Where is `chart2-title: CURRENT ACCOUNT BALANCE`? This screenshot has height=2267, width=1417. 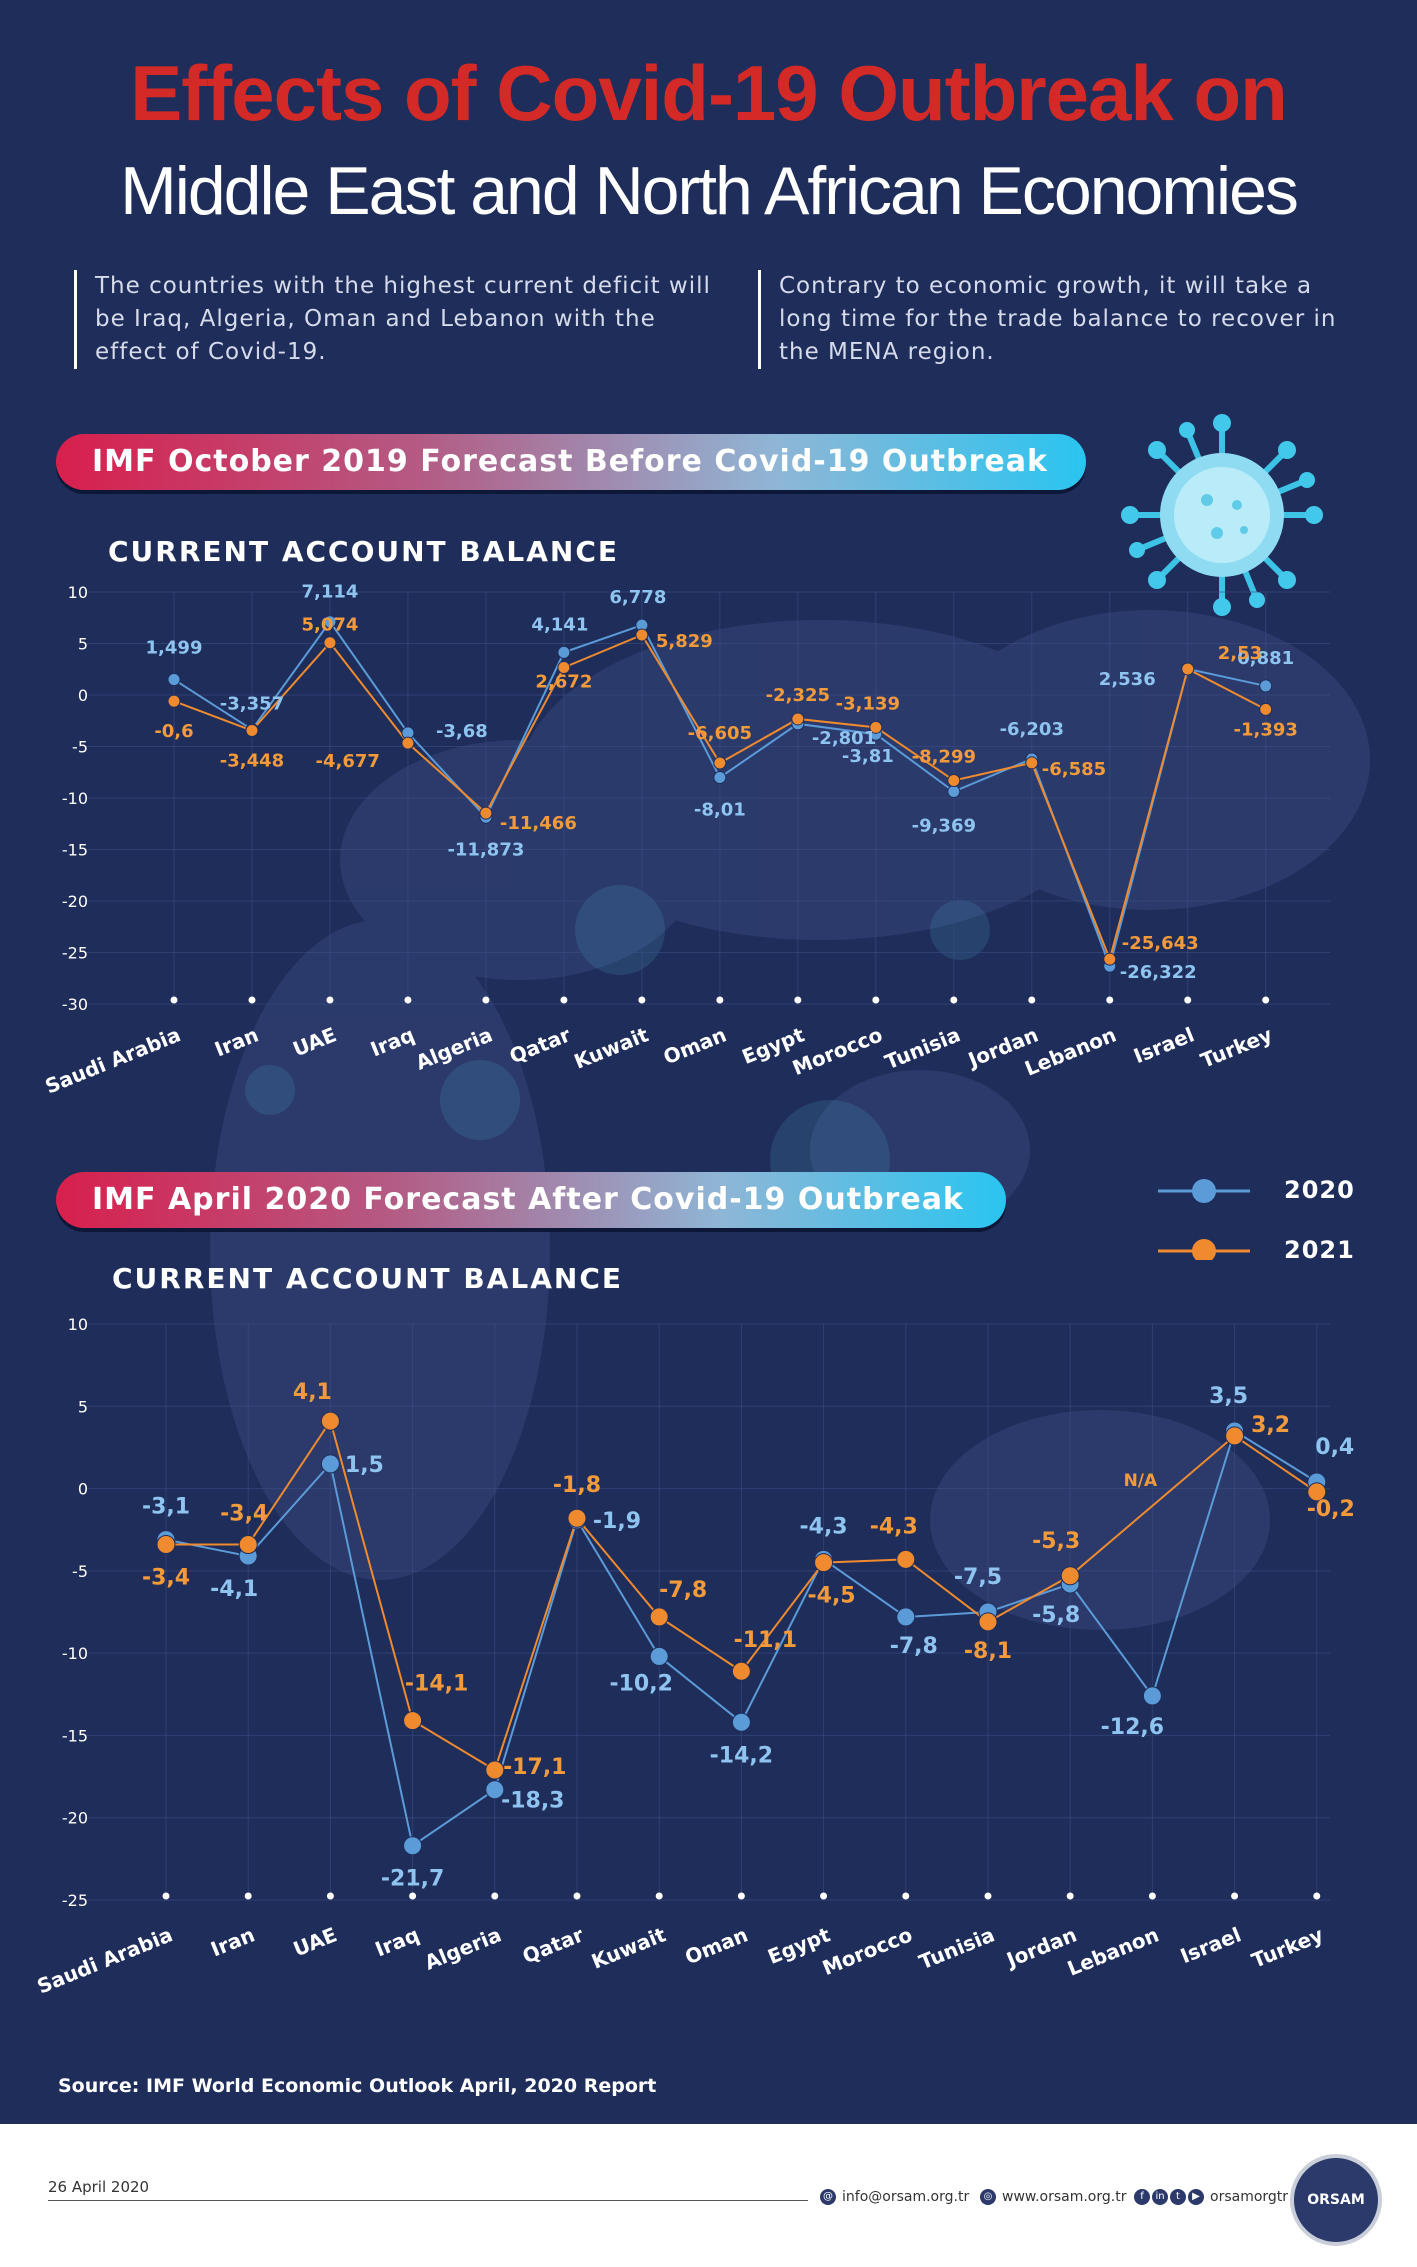
chart2-title: CURRENT ACCOUNT BALANCE is located at coordinates (368, 1278).